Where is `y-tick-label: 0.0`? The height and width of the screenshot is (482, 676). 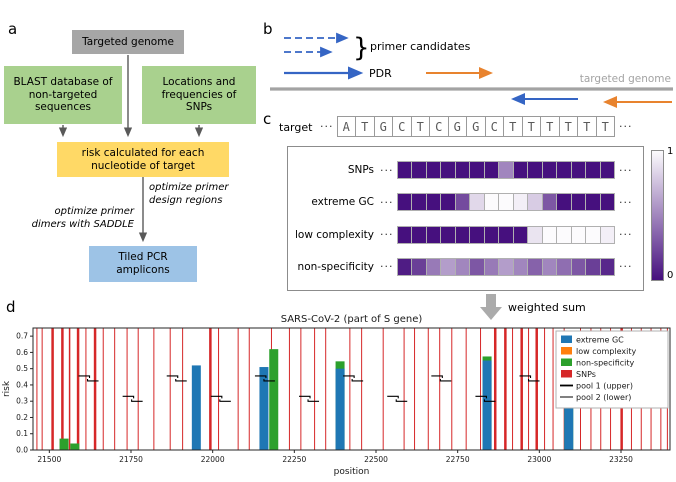
y-tick-label: 0.0 is located at coordinates (22, 450).